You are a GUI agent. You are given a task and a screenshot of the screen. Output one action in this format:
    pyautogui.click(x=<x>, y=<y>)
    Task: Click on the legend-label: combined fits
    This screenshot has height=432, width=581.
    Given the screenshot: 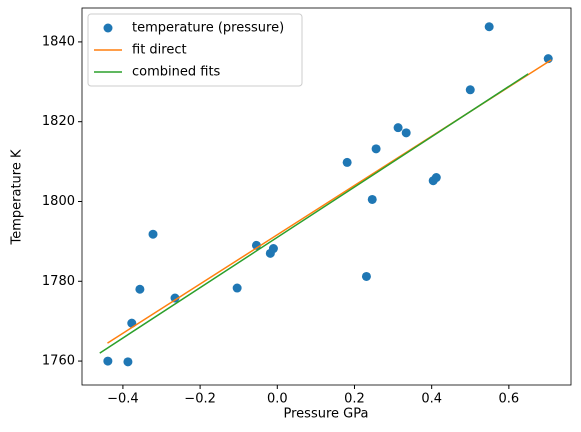 What is the action you would take?
    pyautogui.click(x=176, y=72)
    